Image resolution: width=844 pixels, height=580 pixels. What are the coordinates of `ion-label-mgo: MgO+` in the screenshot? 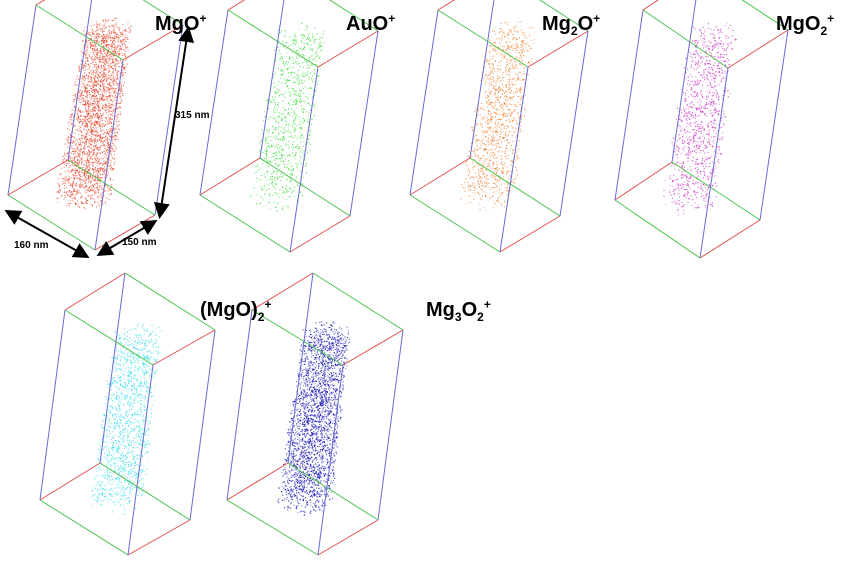 It's located at (181, 23).